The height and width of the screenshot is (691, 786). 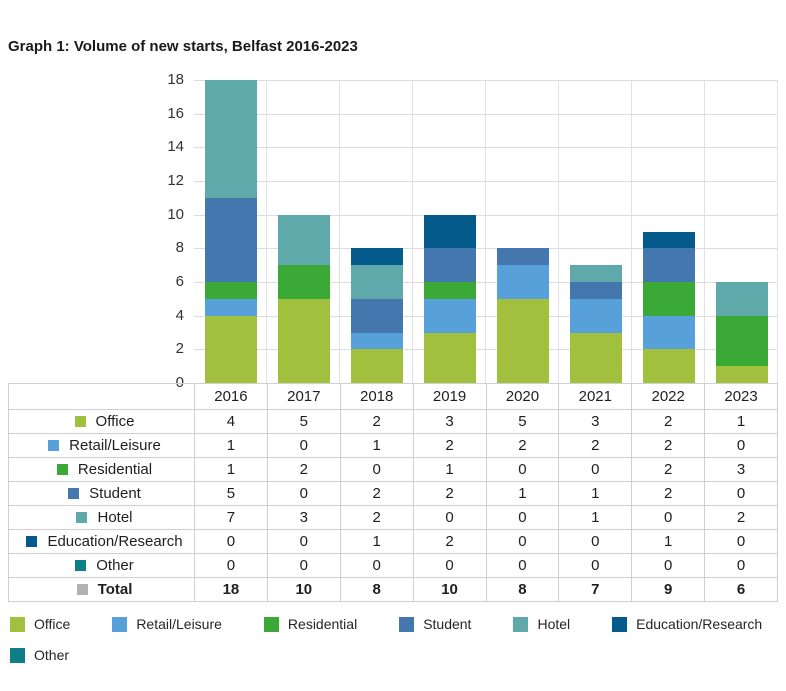 I want to click on stacked-bar-2018, so click(x=376, y=315).